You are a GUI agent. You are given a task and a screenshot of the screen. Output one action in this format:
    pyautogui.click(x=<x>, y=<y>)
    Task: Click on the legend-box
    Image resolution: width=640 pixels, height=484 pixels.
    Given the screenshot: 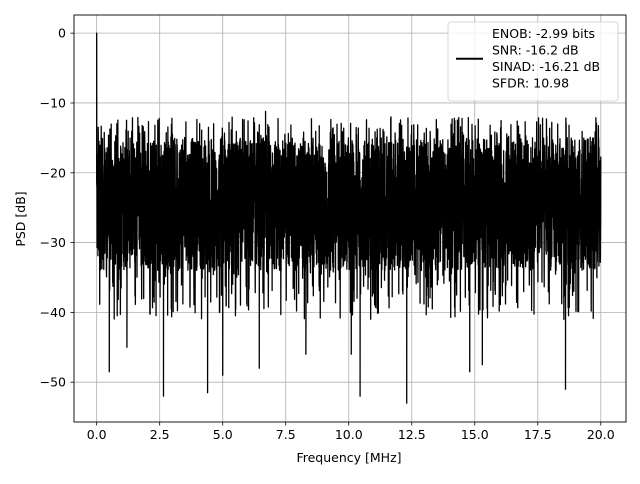 What is the action you would take?
    pyautogui.click(x=533, y=61)
    